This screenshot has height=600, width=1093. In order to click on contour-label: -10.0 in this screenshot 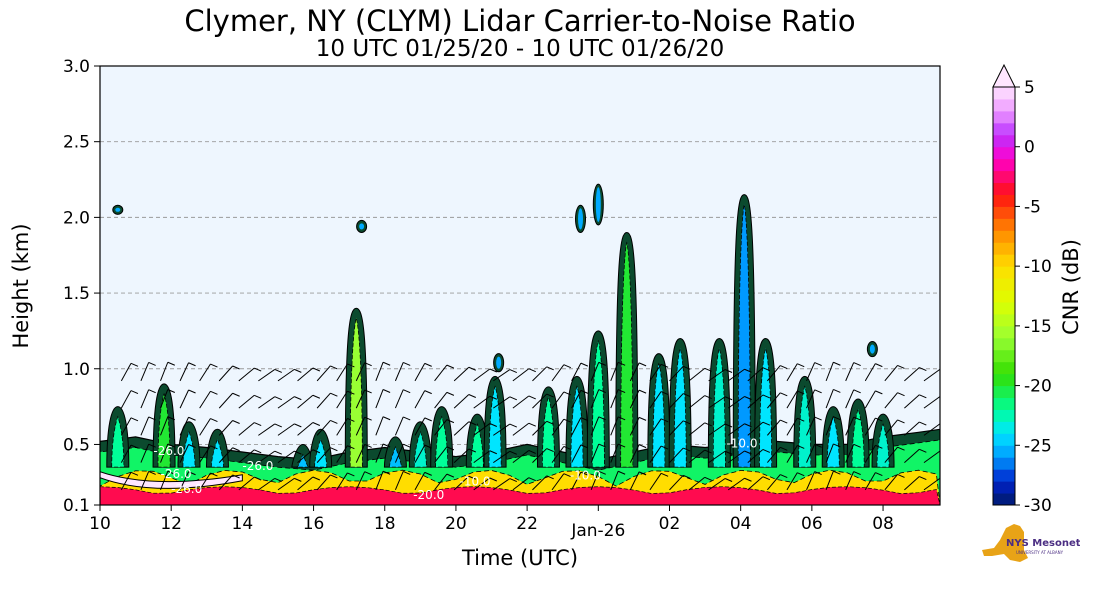, I will do `click(474, 481)`.